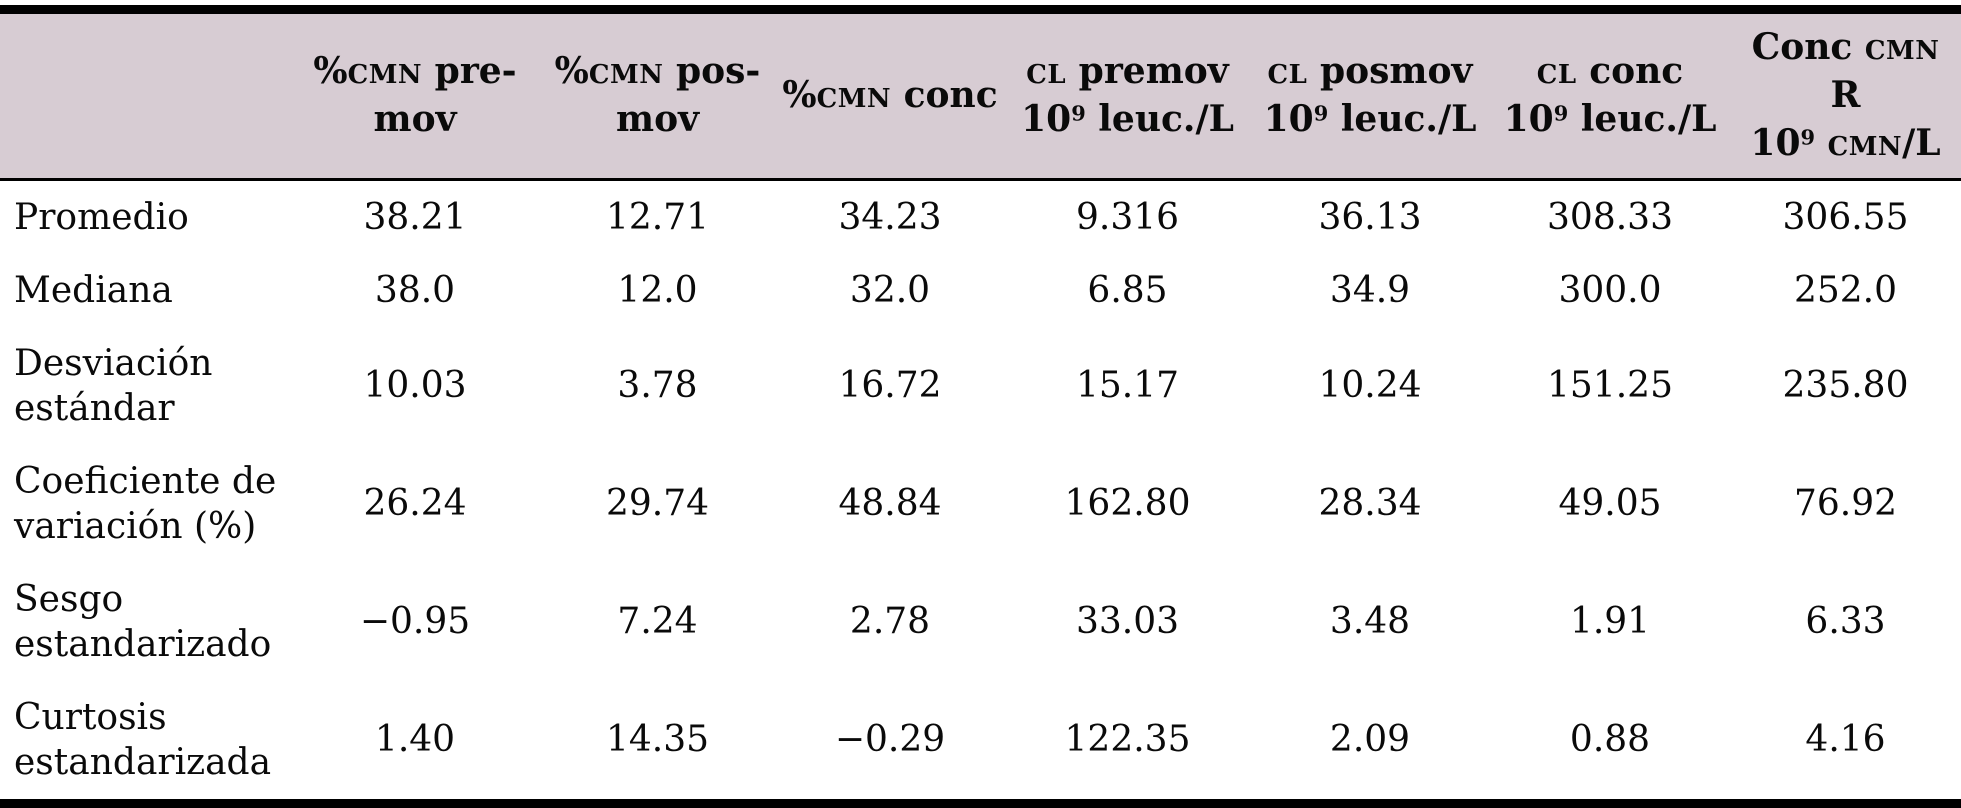 This screenshot has height=808, width=1961. I want to click on header-line-1: CL posmov, so click(1370, 72).